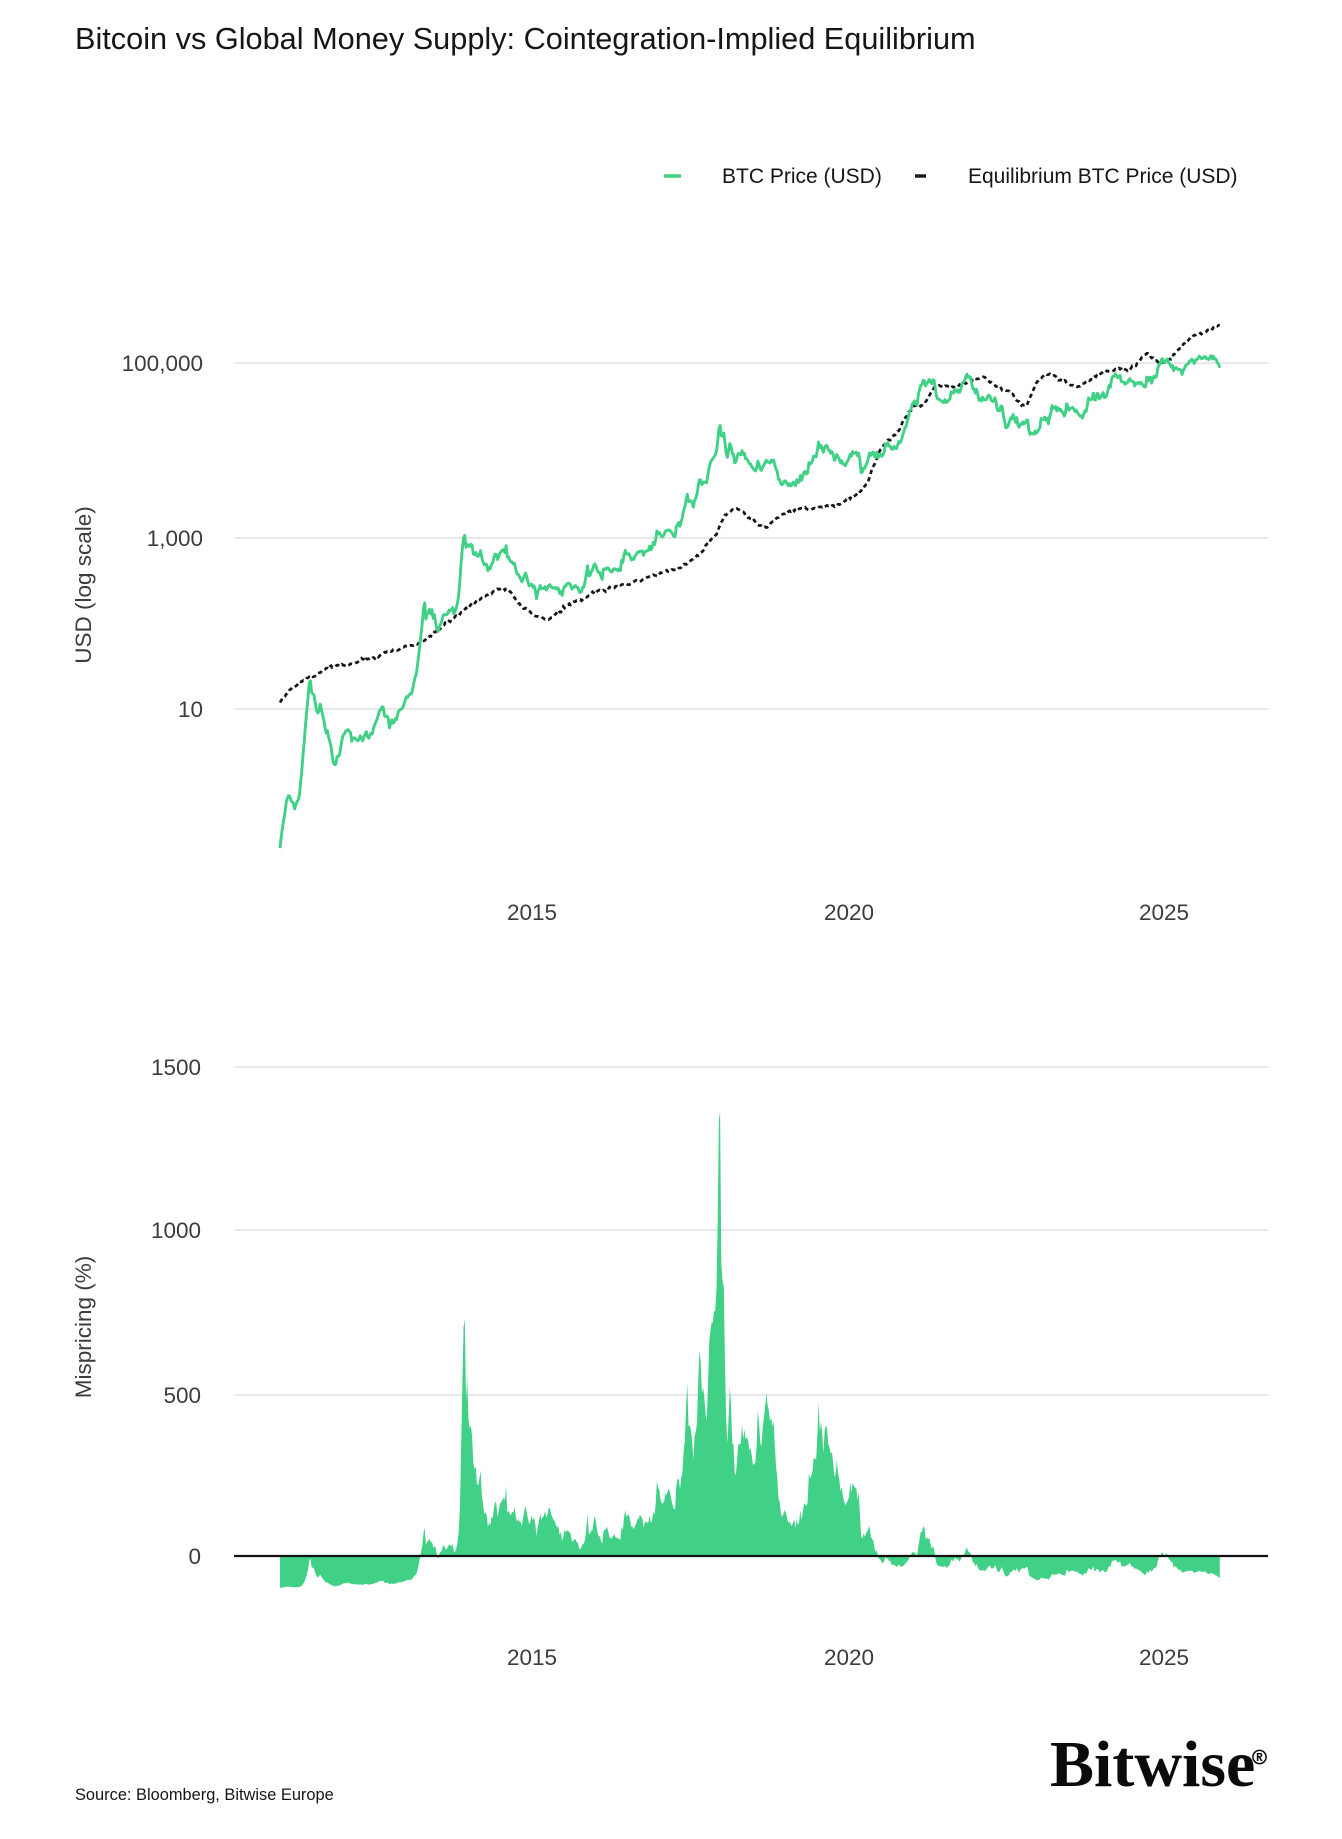 This screenshot has width=1342, height=1839. Describe the element at coordinates (802, 176) in the screenshot. I see `svg-text: BTC Price (USD)` at that location.